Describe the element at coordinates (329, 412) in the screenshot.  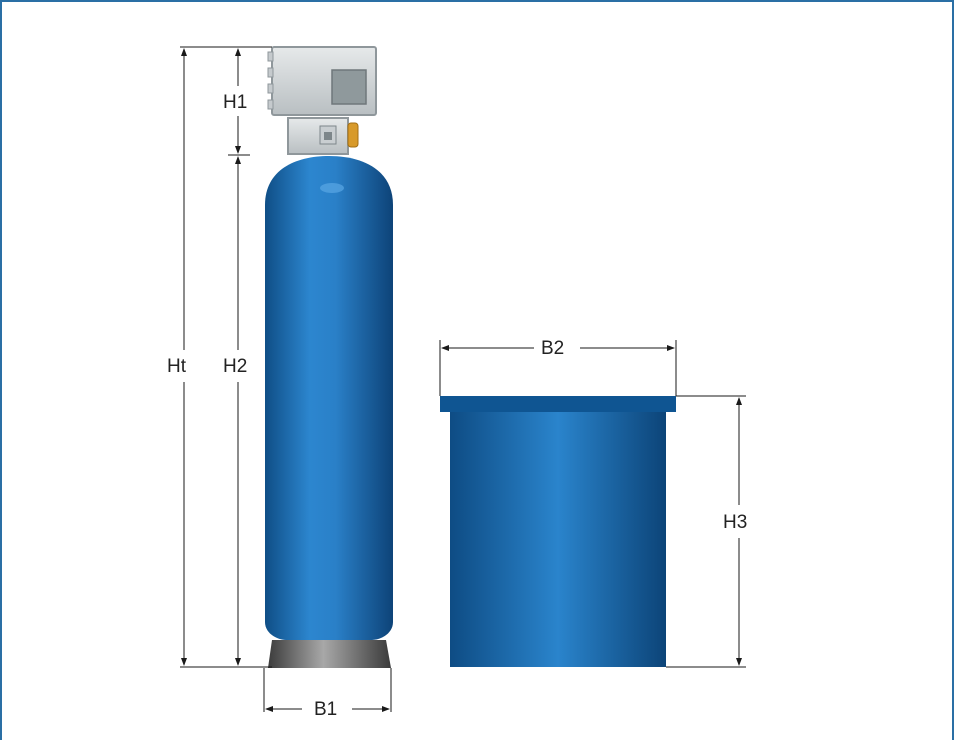
I see `resin-tank` at that location.